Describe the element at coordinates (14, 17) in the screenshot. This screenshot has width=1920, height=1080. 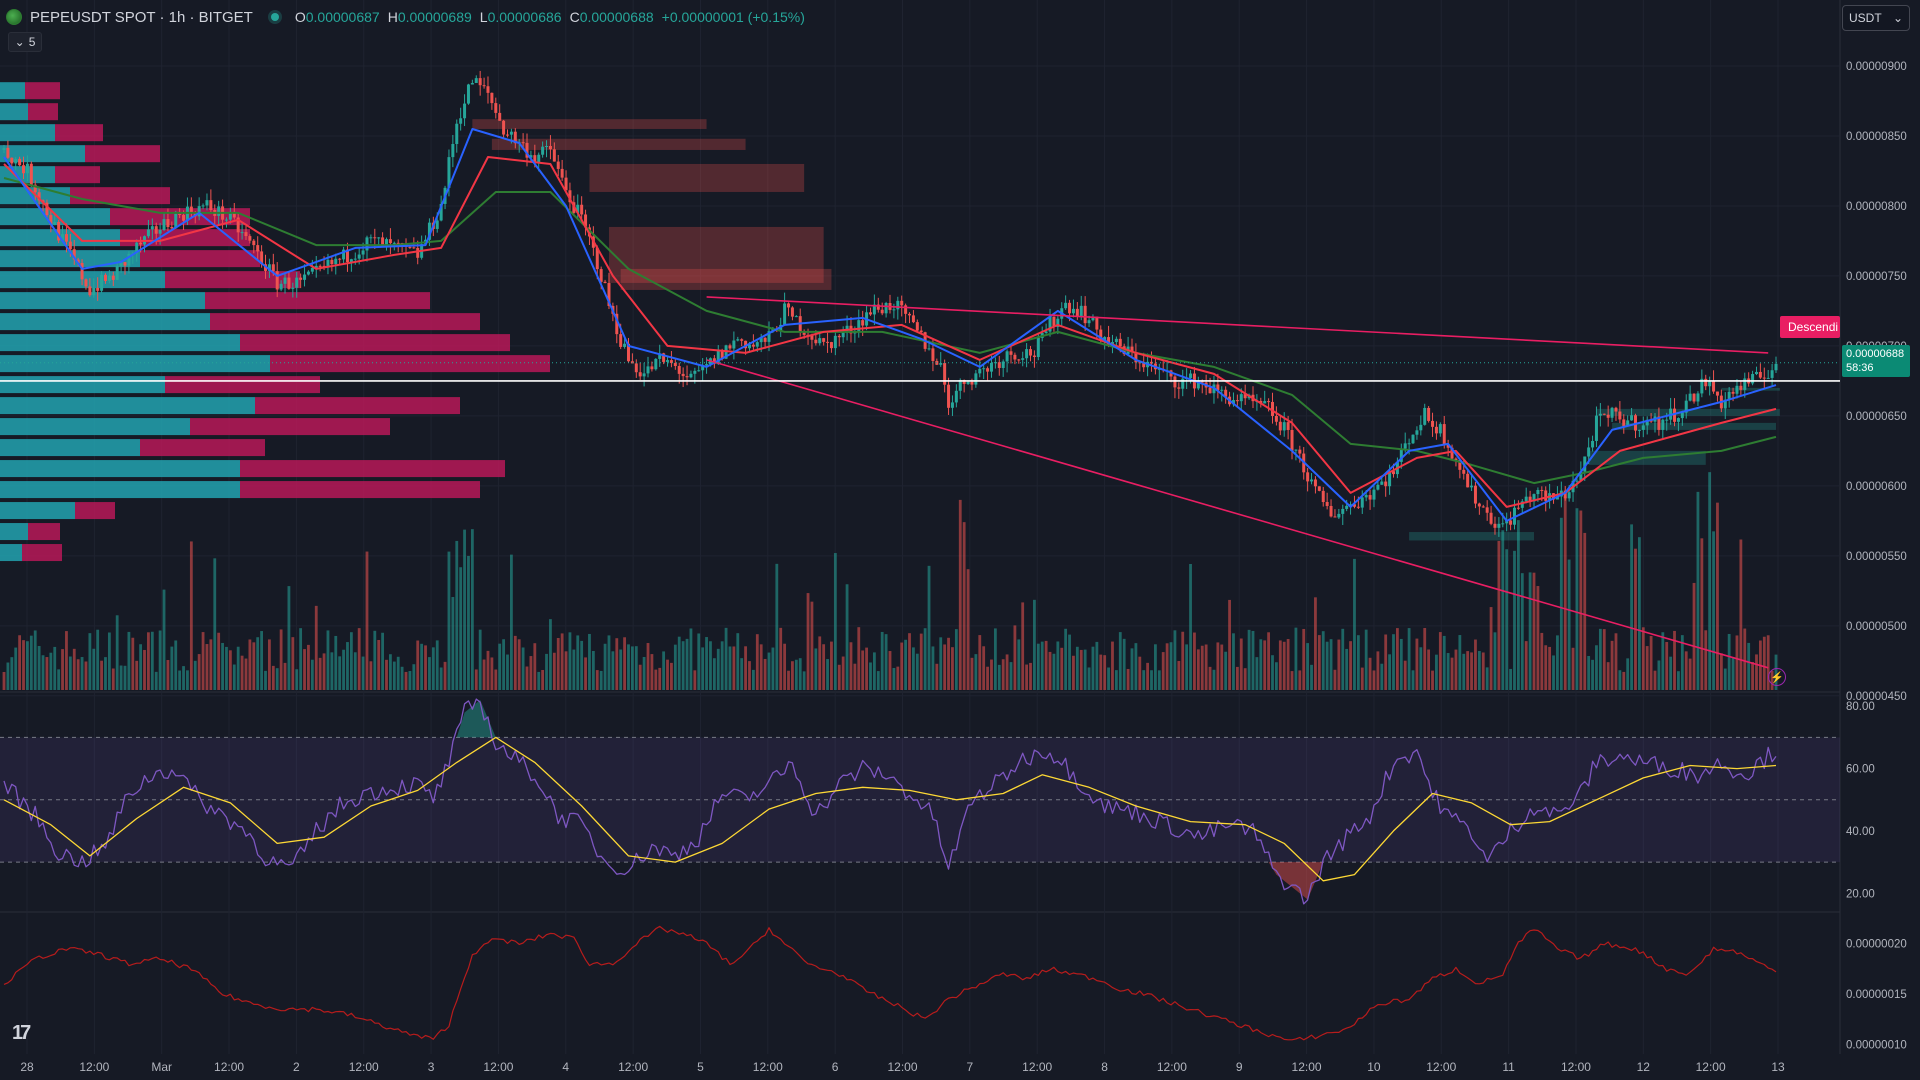
I see `pepe-coin-icon` at that location.